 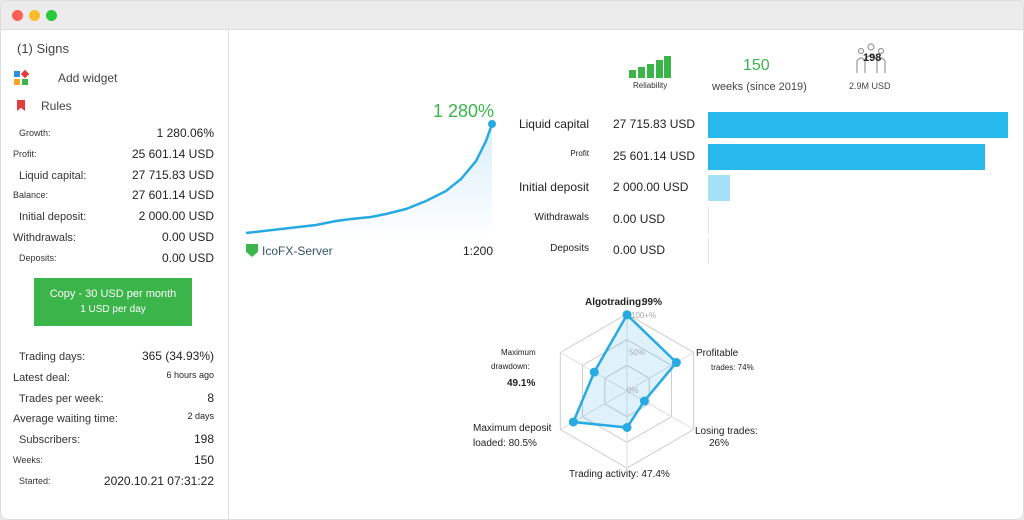 I want to click on stat-value: 150, so click(x=203, y=460).